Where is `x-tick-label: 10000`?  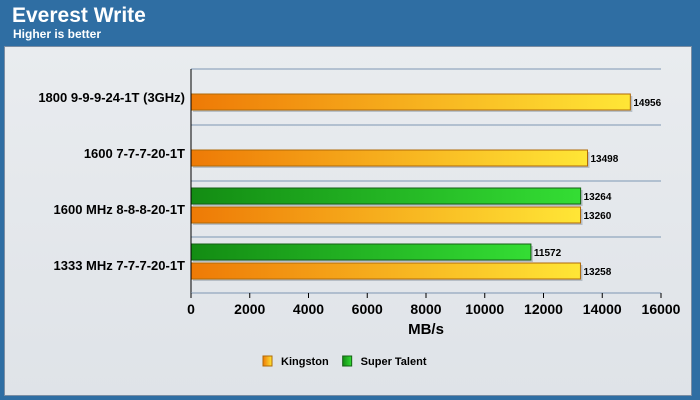
x-tick-label: 10000 is located at coordinates (484, 309).